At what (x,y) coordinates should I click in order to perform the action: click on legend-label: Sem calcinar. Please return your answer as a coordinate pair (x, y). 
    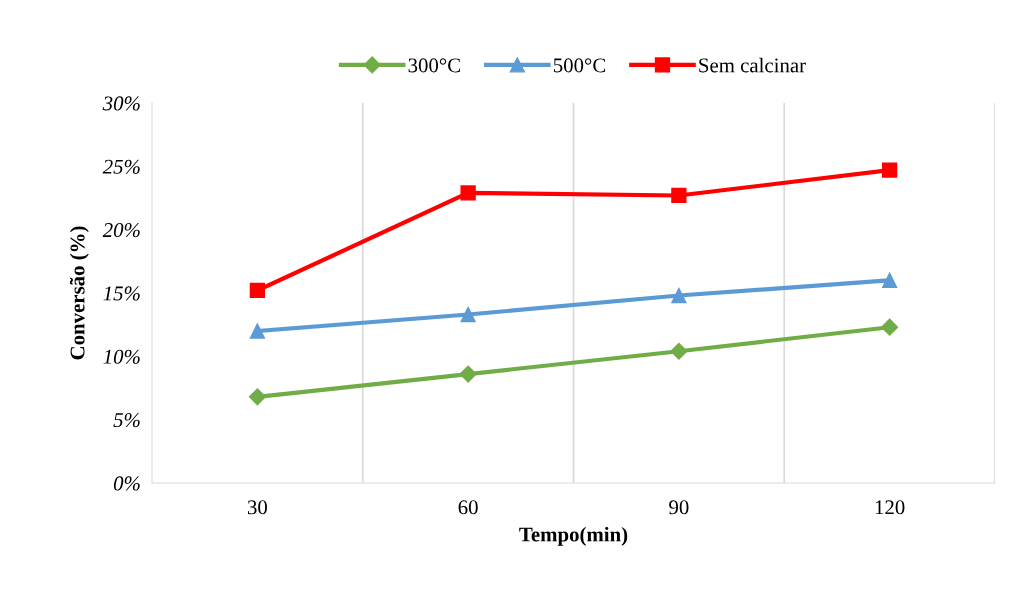
    Looking at the image, I should click on (752, 65).